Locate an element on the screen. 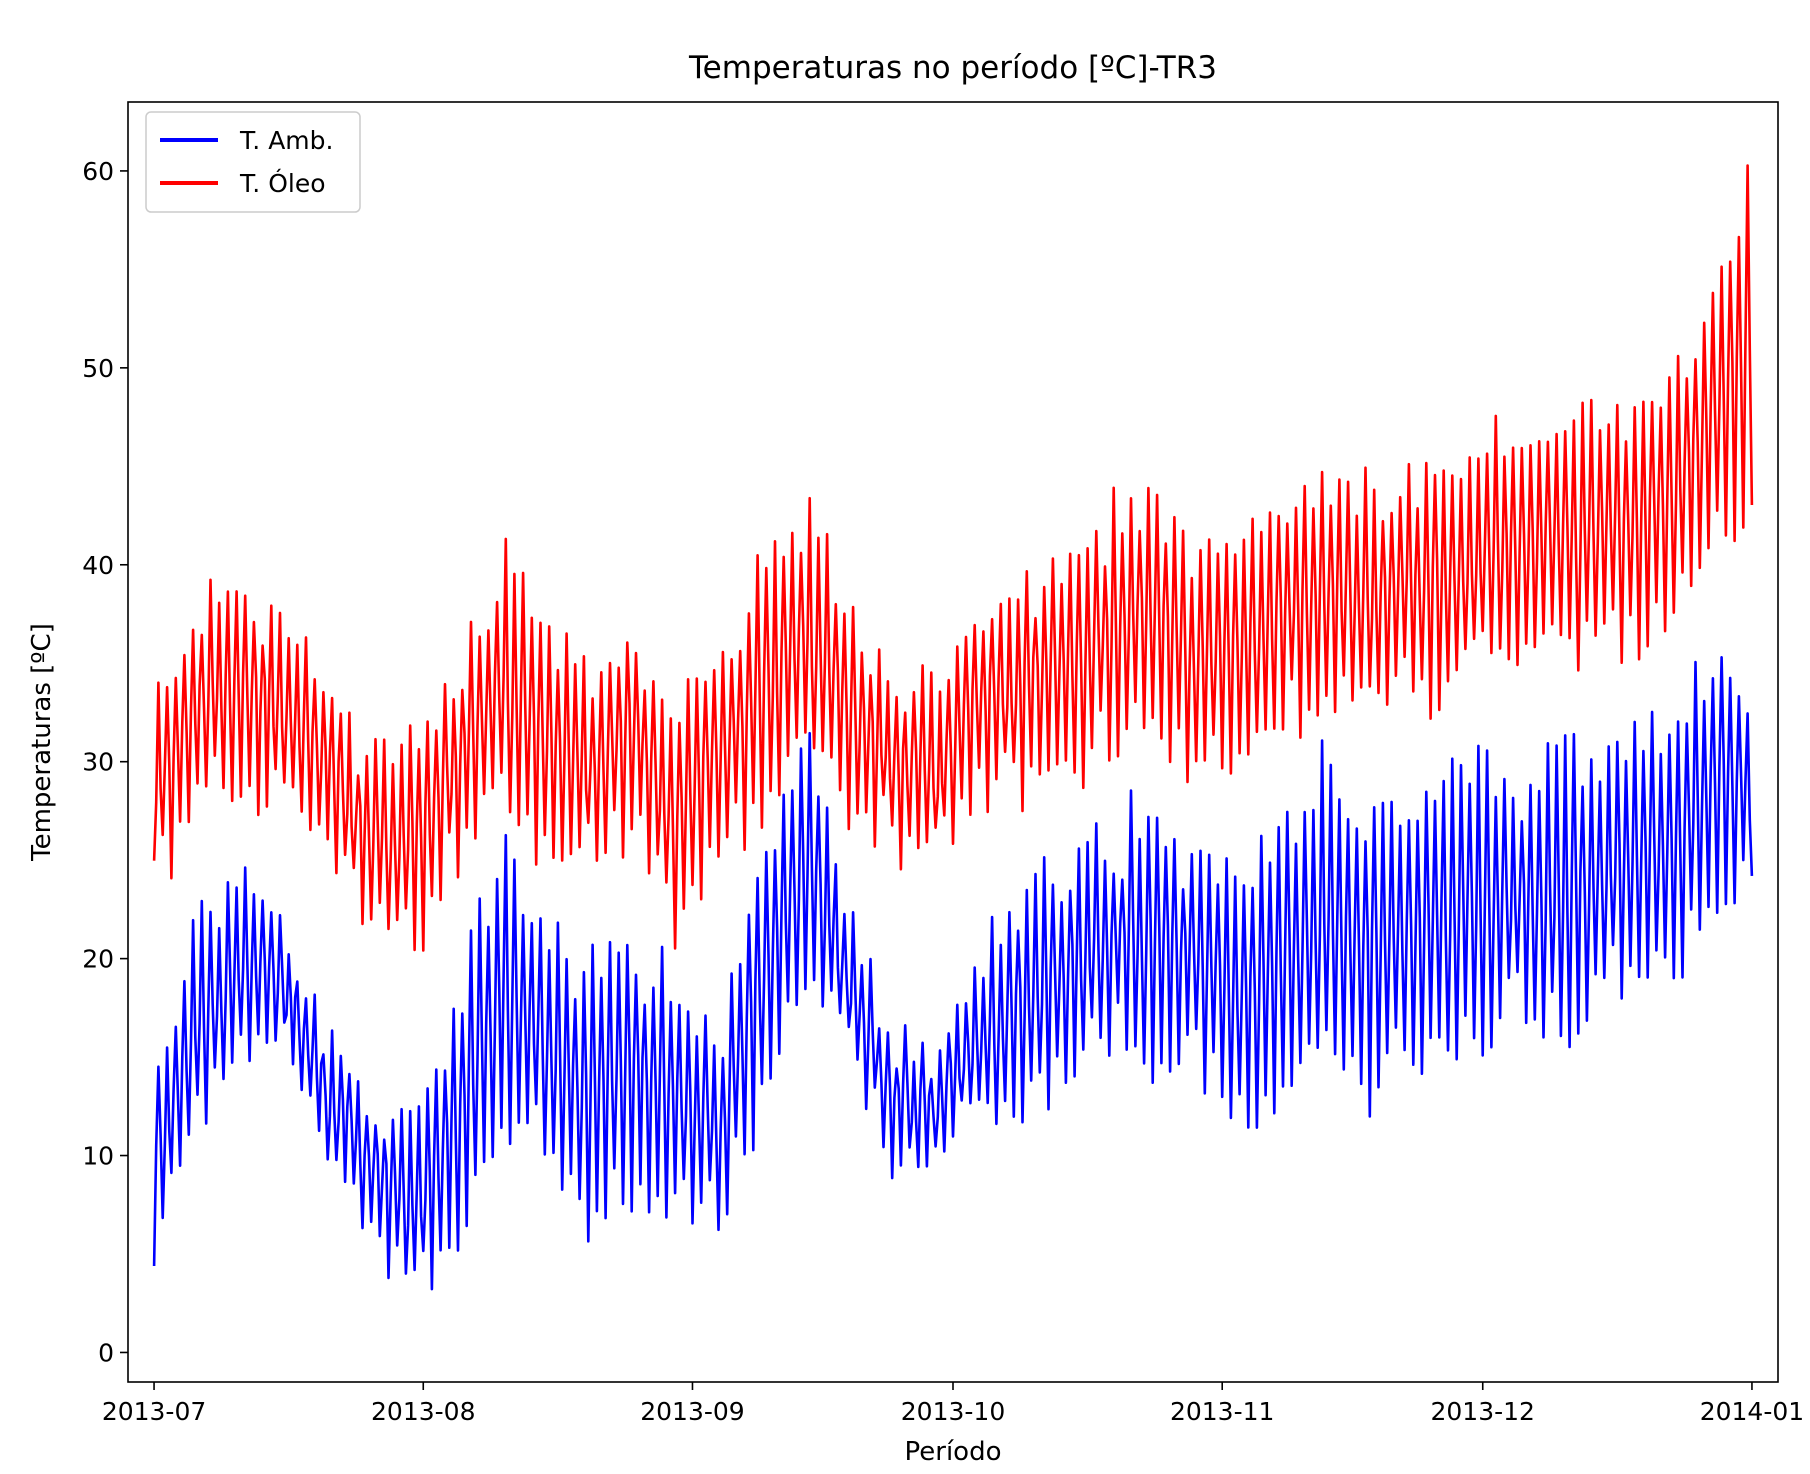  legend-label-t-amb: T. Amb. is located at coordinates (286, 140).